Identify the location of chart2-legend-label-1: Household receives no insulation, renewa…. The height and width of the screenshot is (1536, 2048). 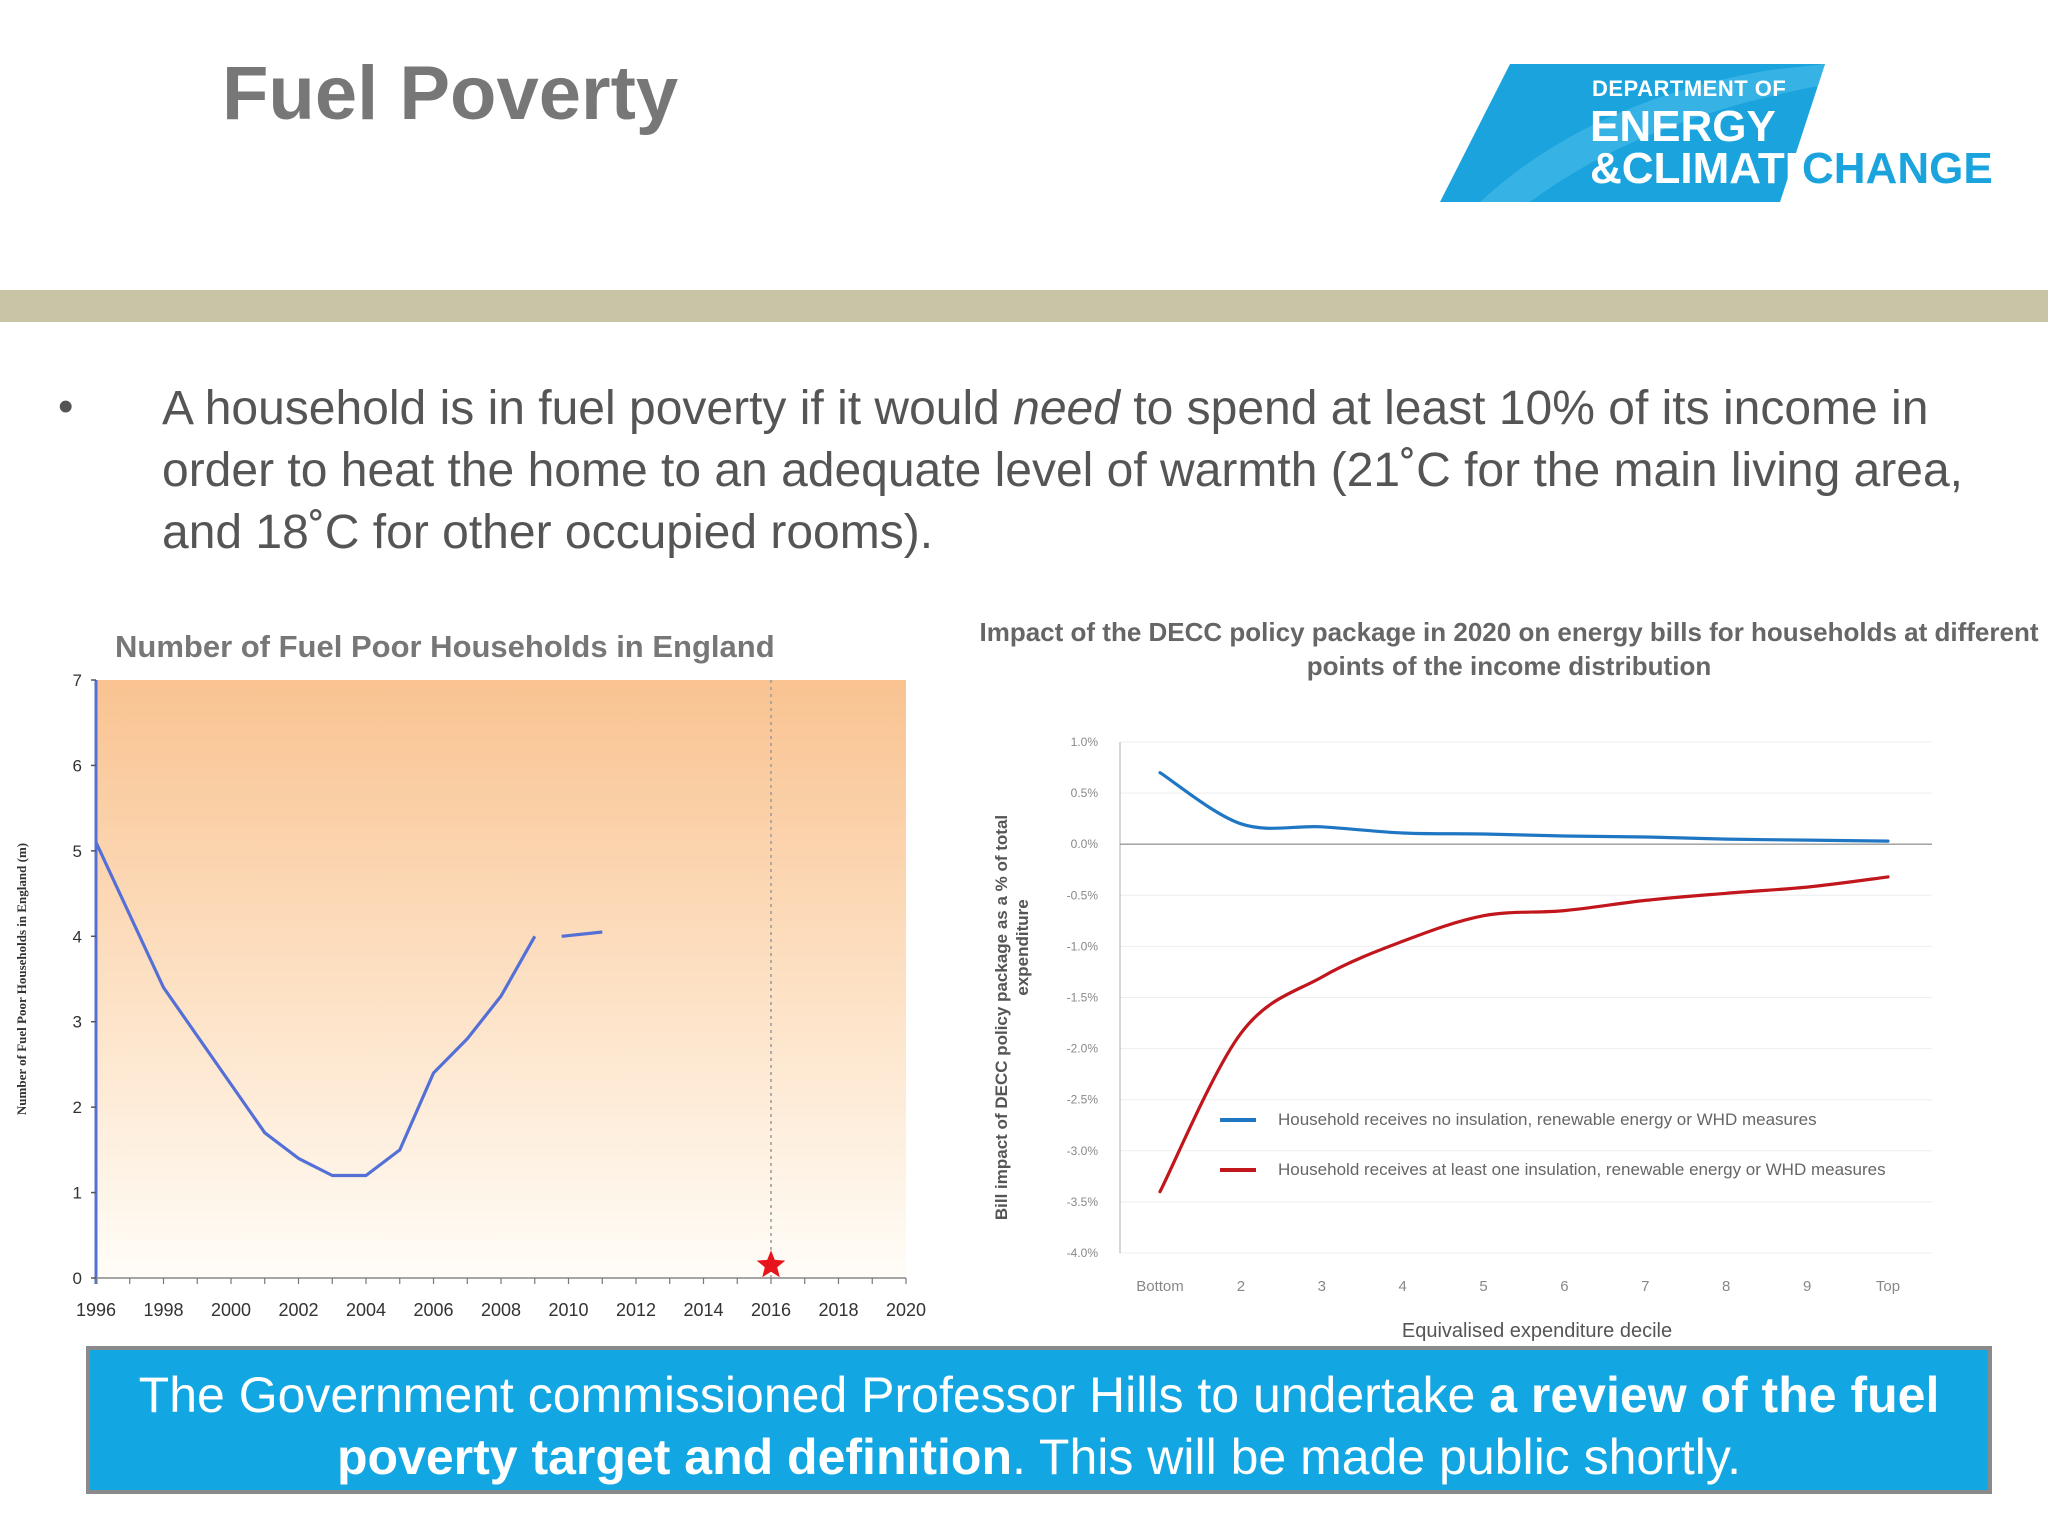
(1547, 1119).